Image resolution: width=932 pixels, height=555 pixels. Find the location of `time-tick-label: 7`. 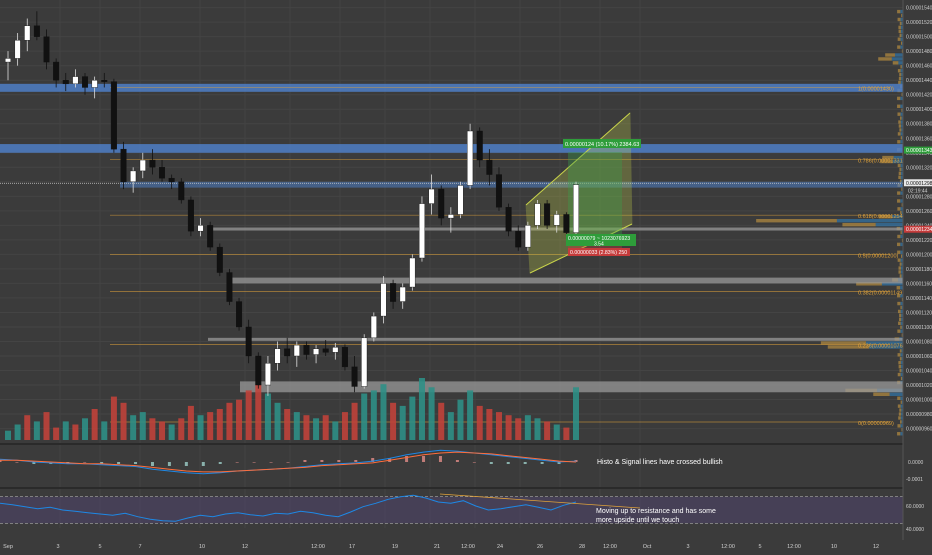

time-tick-label: 7 is located at coordinates (139, 547).